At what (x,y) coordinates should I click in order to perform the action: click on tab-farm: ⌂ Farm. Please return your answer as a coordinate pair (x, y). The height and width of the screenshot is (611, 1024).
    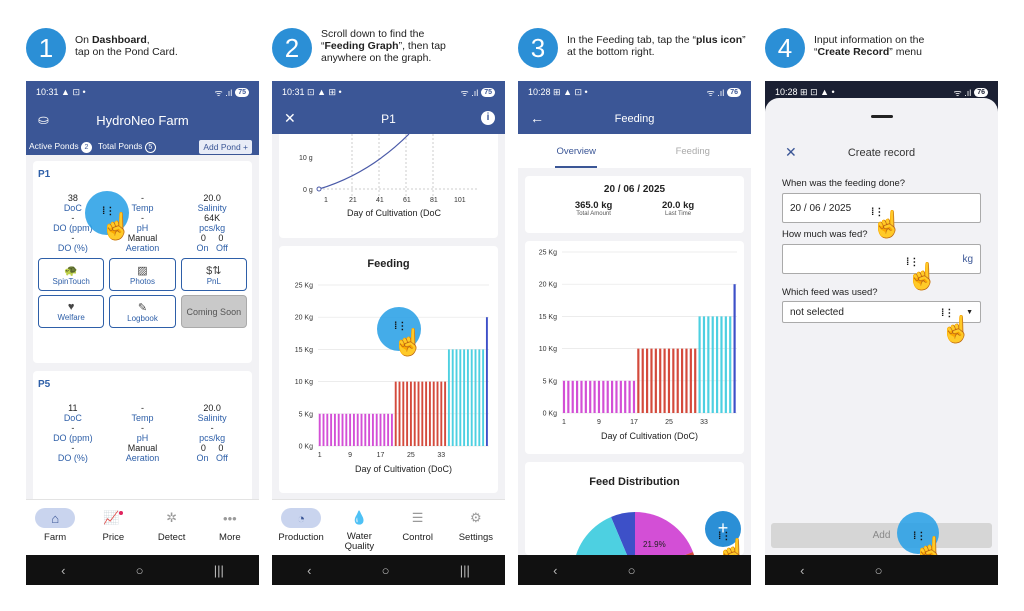
    Looking at the image, I should click on (55, 525).